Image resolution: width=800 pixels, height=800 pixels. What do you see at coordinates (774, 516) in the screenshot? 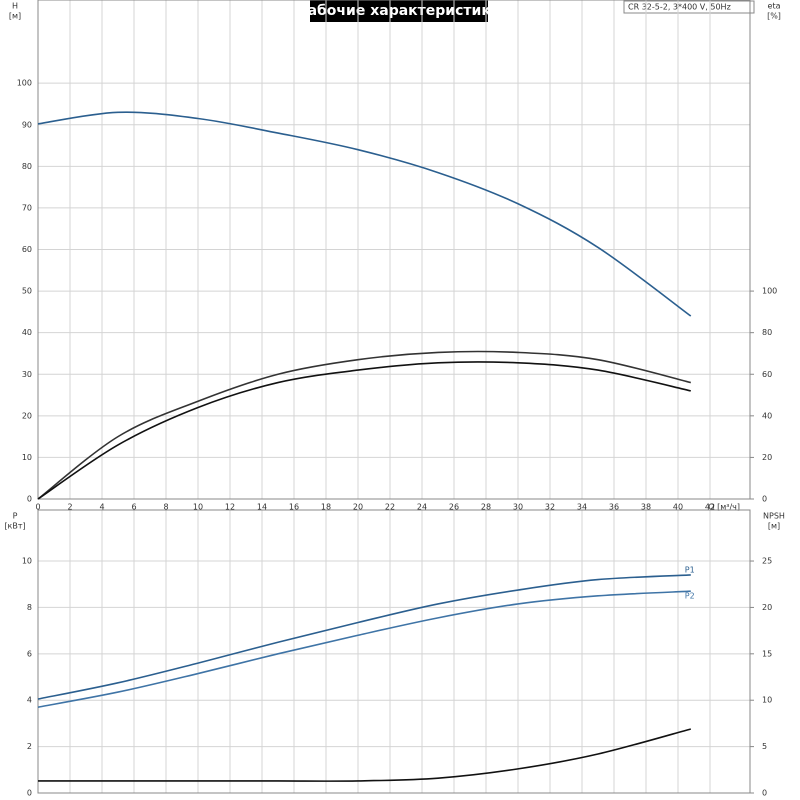
I see `y2-axis-label: NPSH` at bounding box center [774, 516].